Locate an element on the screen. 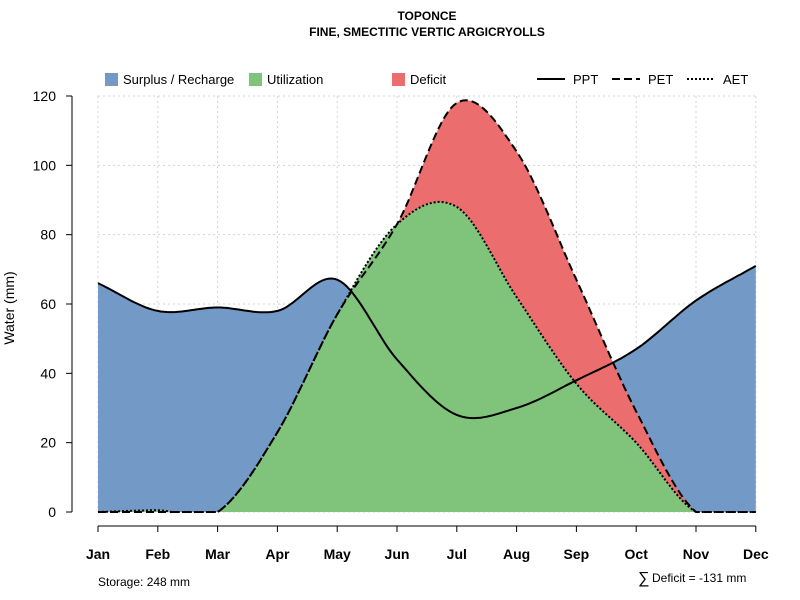 The image size is (800, 600). y-axis-label: Water (mm) is located at coordinates (9, 307).